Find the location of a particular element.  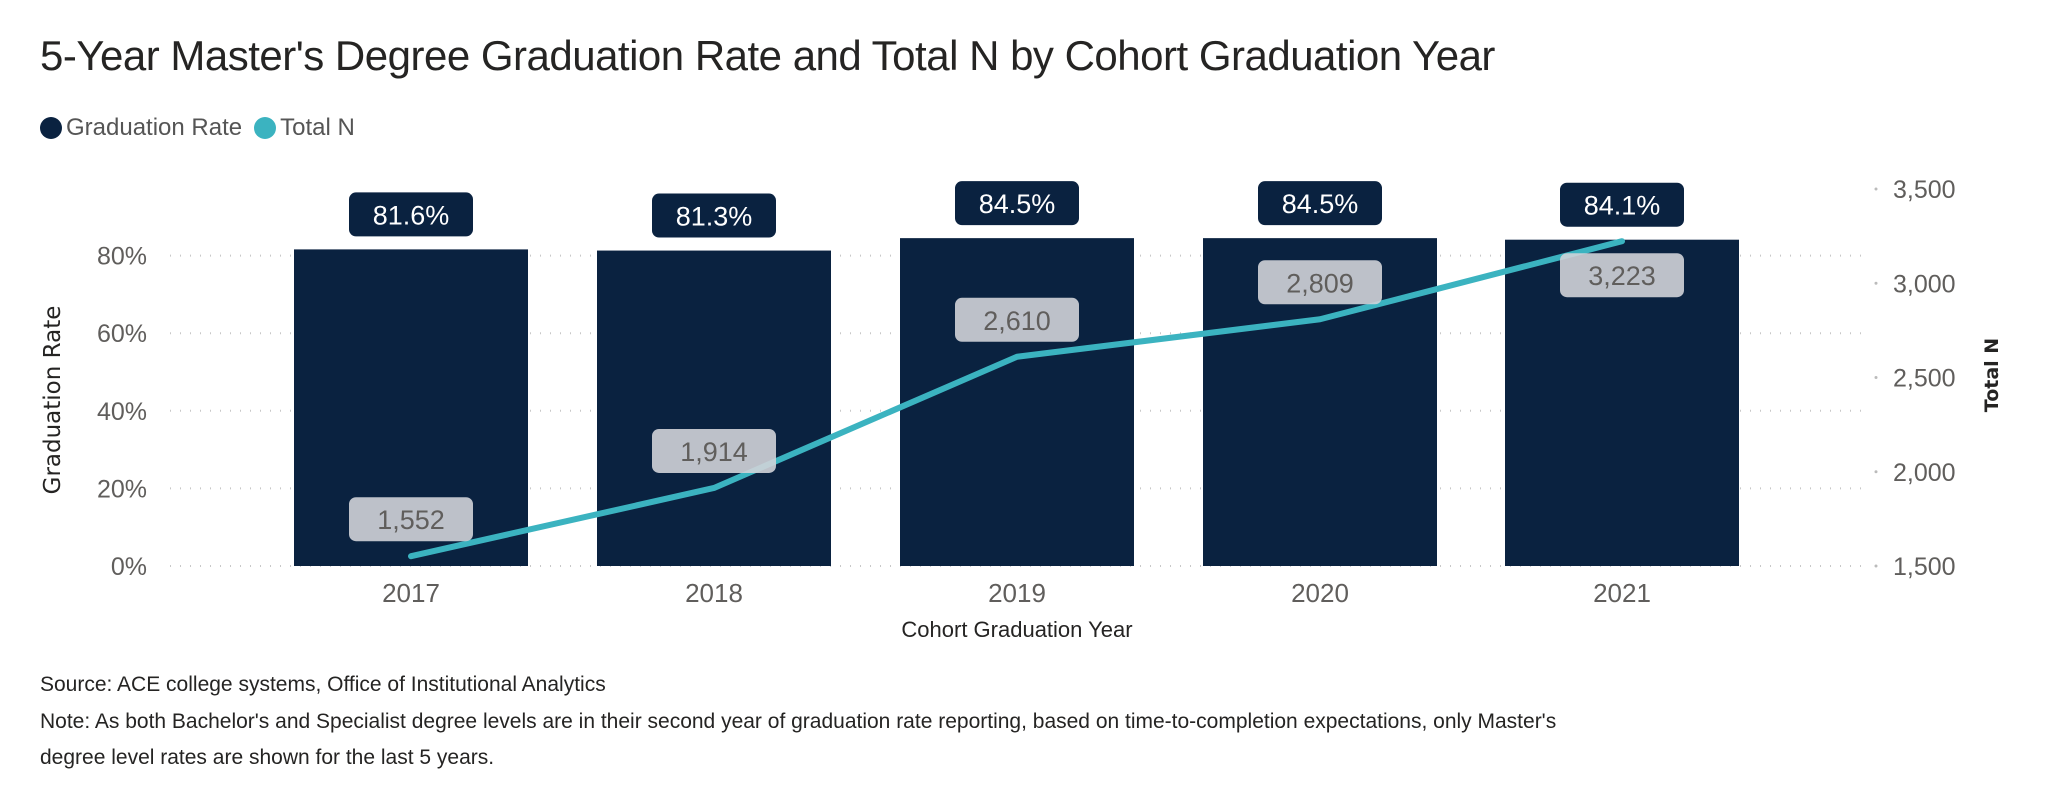

y-tick-label: 20% is located at coordinates (122, 489).